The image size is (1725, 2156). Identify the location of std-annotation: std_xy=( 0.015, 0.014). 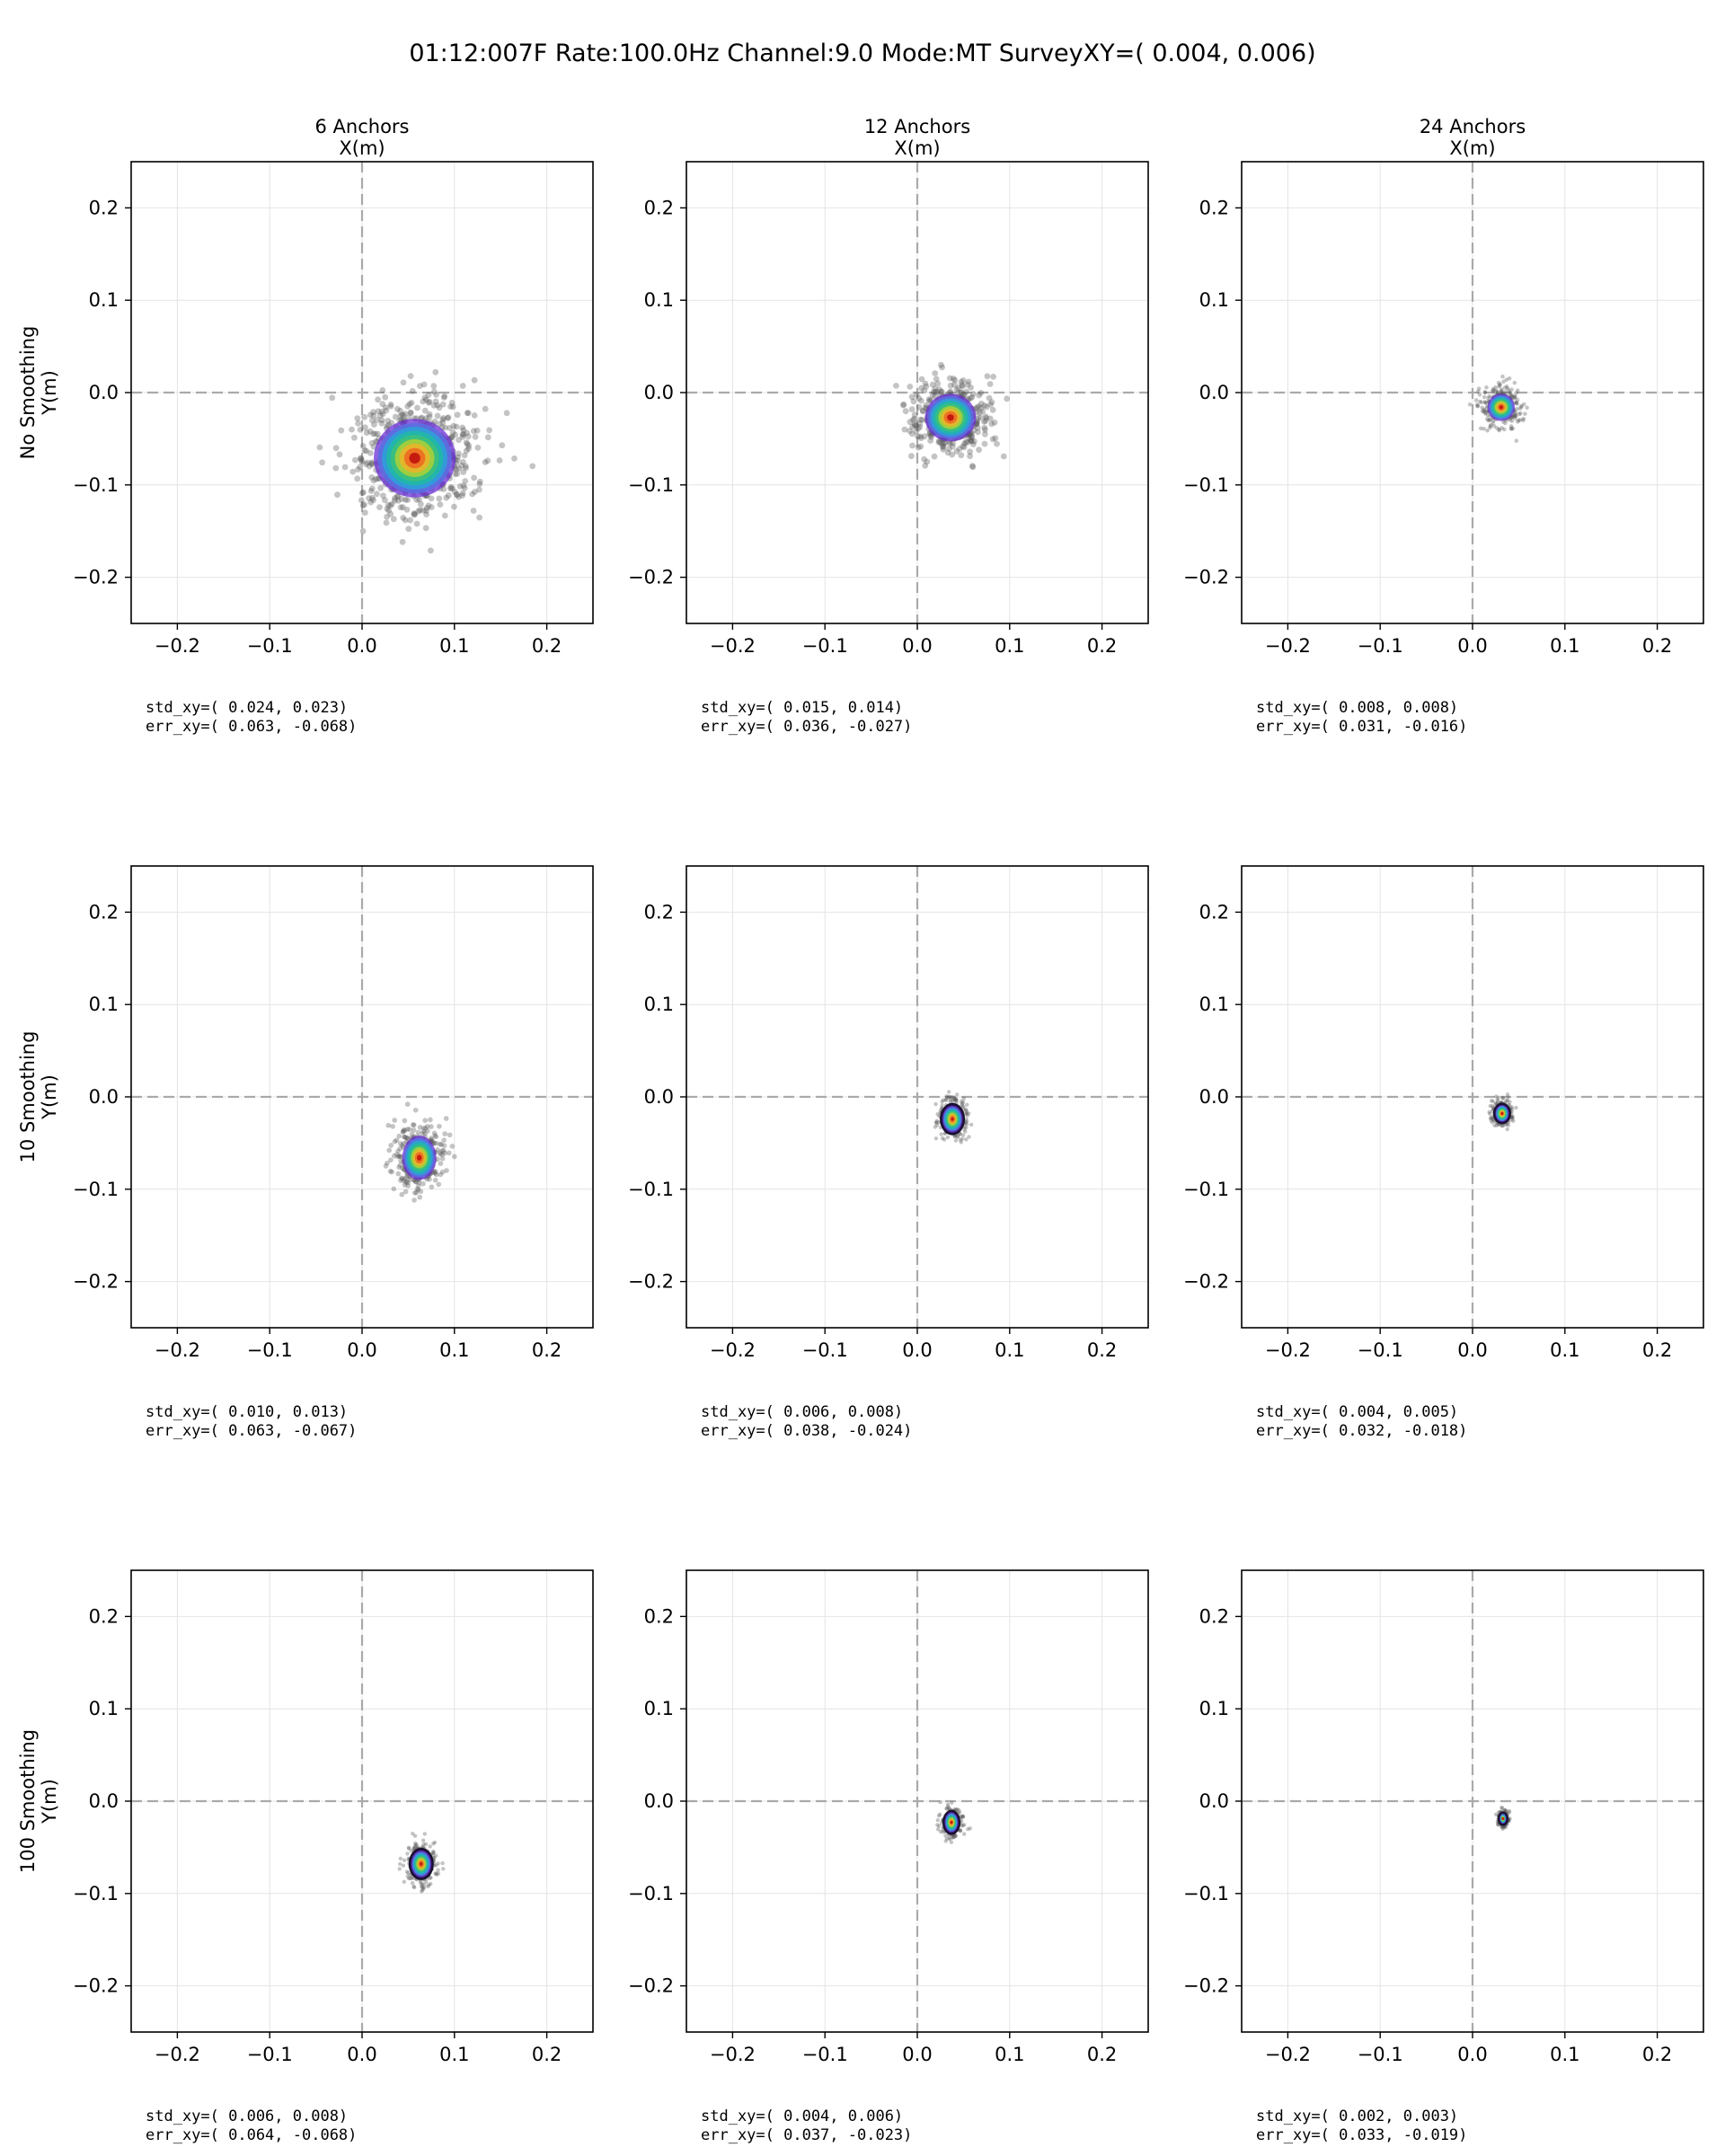
(802, 708).